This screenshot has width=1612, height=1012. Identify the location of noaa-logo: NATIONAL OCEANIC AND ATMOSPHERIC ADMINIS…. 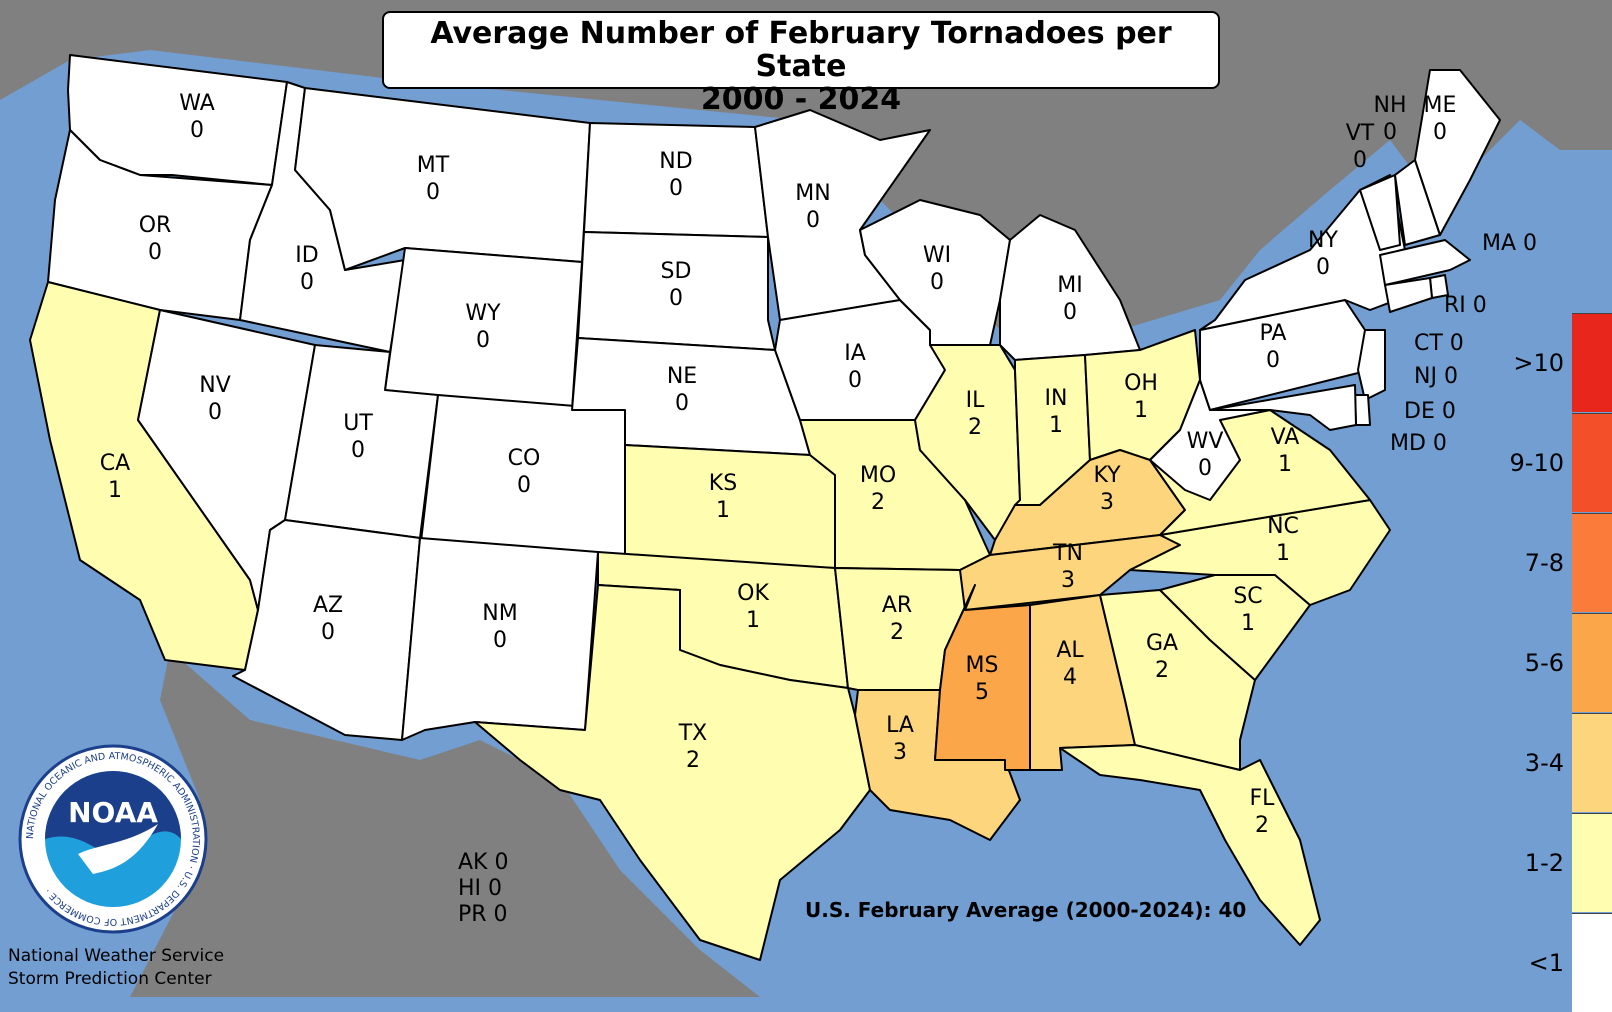
(113, 839).